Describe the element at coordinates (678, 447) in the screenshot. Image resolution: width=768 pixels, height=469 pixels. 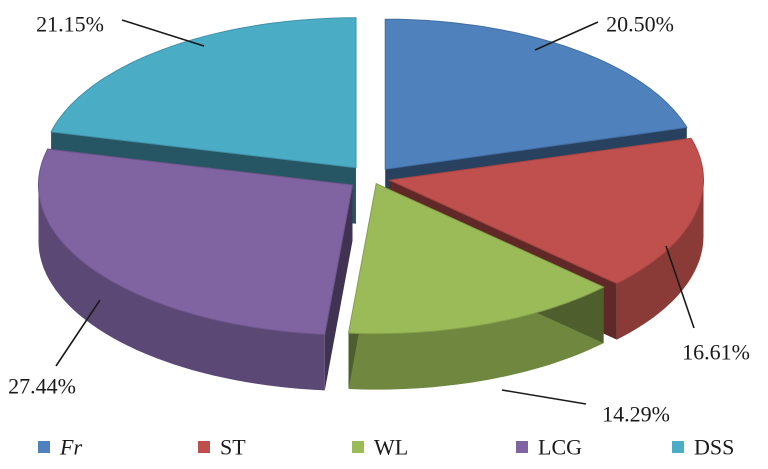
I see `legend-swatch-dss` at that location.